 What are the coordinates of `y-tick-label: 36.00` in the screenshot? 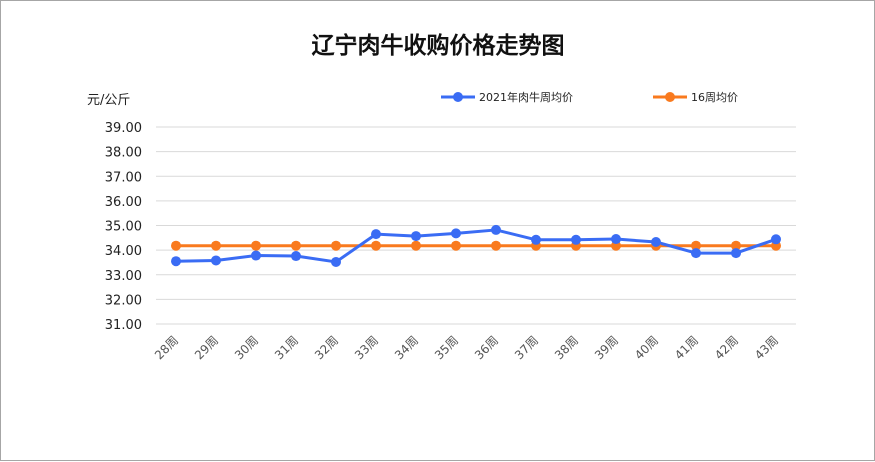 It's located at (123, 202).